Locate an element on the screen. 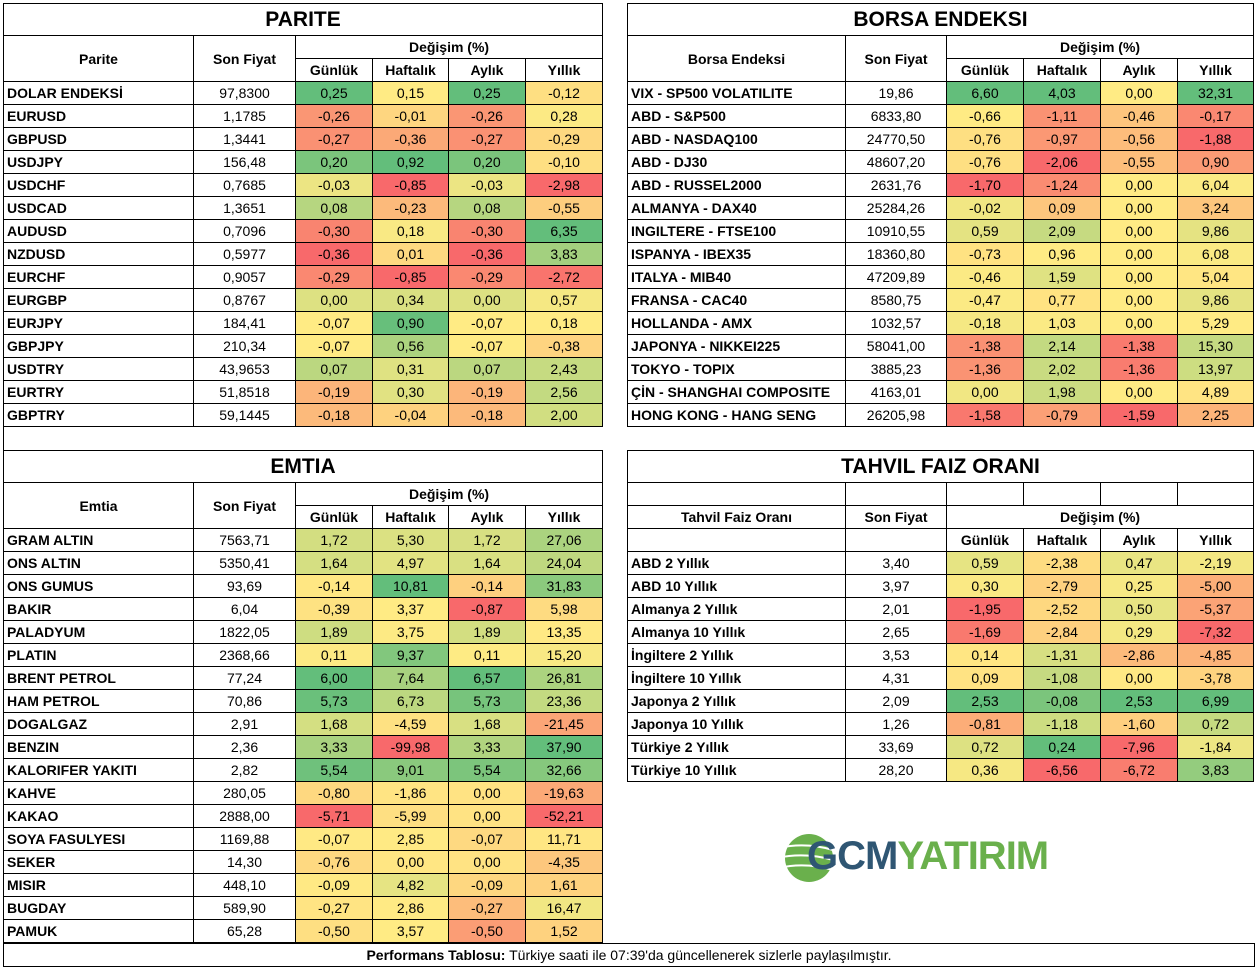 This screenshot has width=1257, height=967. change-yearly: 2,43 is located at coordinates (564, 369).